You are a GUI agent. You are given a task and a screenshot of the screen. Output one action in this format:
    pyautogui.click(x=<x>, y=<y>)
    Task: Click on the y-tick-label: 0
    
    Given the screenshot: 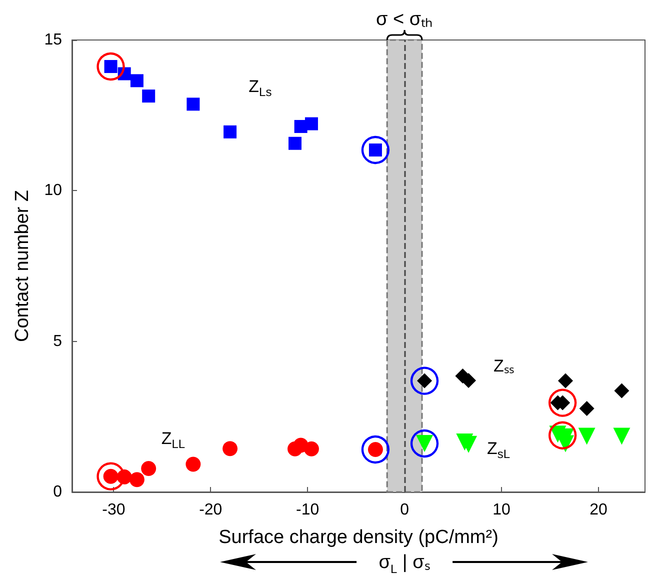 What is the action you would take?
    pyautogui.click(x=57, y=492)
    